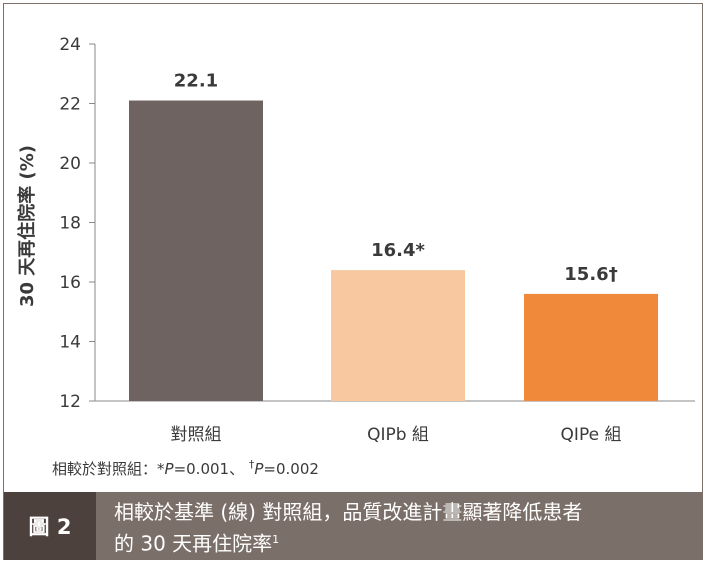 Image resolution: width=709 pixels, height=565 pixels. What do you see at coordinates (591, 435) in the screenshot?
I see `x-tick-label: QIPe 組` at bounding box center [591, 435].